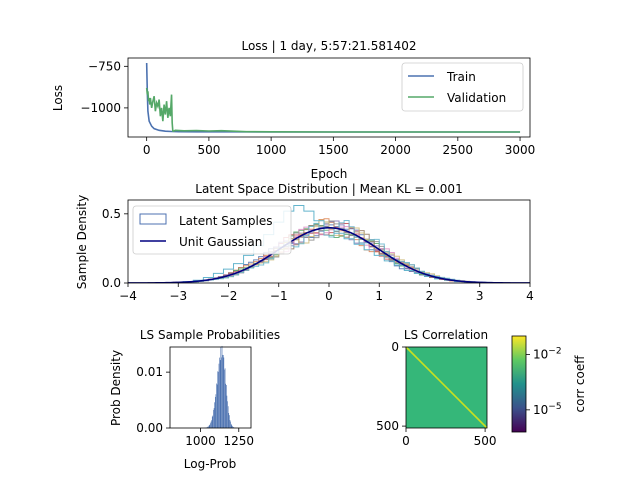 Image resolution: width=640 pixels, height=484 pixels. What do you see at coordinates (462, 87) in the screenshot?
I see `loss-legend: Train Validation` at bounding box center [462, 87].